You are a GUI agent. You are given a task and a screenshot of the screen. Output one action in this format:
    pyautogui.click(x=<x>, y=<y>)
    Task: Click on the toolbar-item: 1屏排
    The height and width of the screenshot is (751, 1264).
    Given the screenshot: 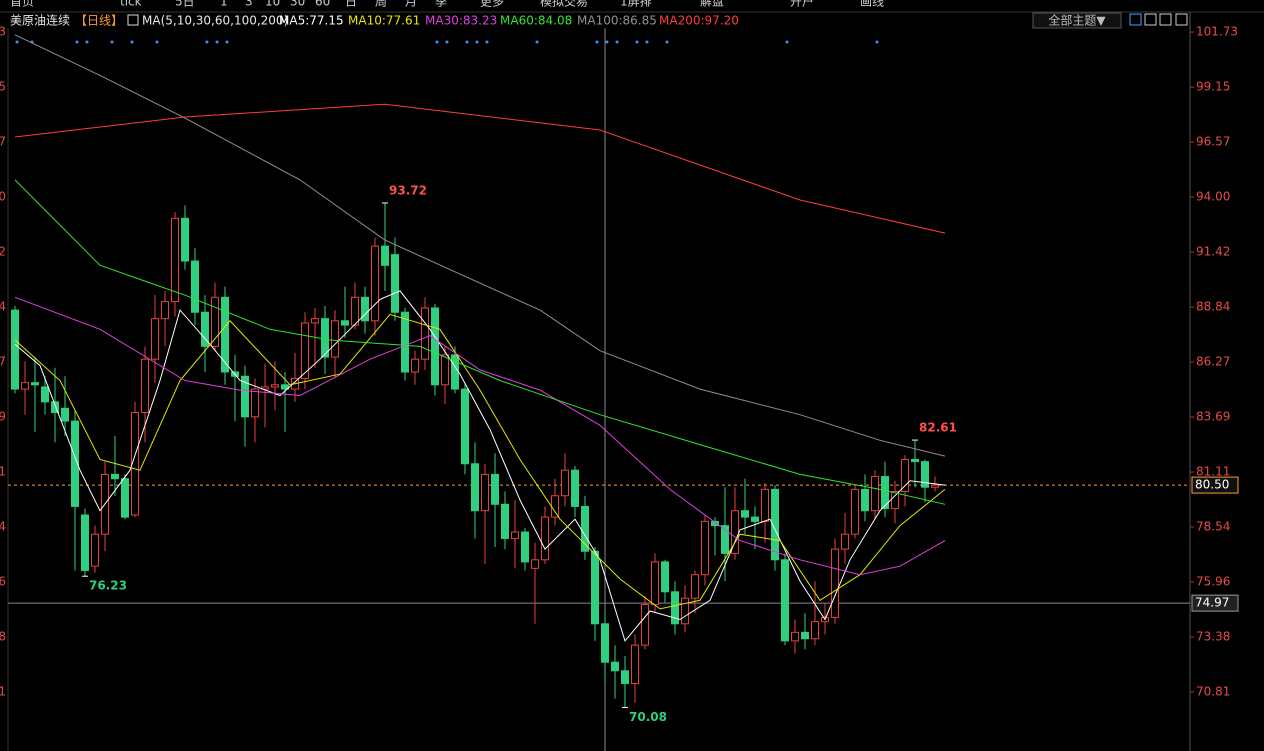 What is the action you would take?
    pyautogui.click(x=636, y=4)
    